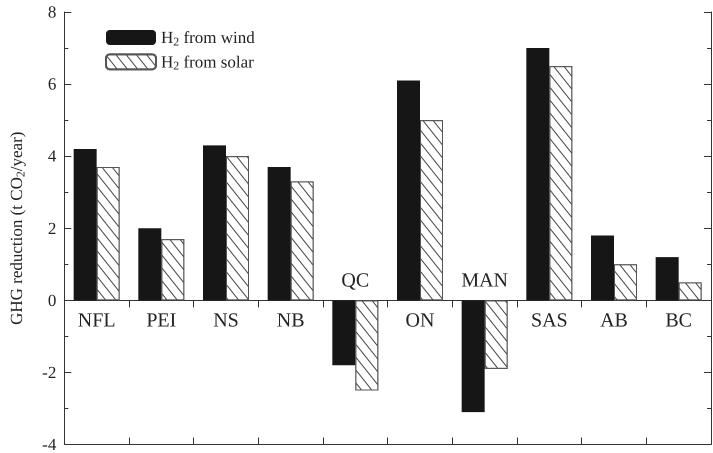  Describe the element at coordinates (97, 320) in the screenshot. I see `x-tick-label: NFL` at that location.